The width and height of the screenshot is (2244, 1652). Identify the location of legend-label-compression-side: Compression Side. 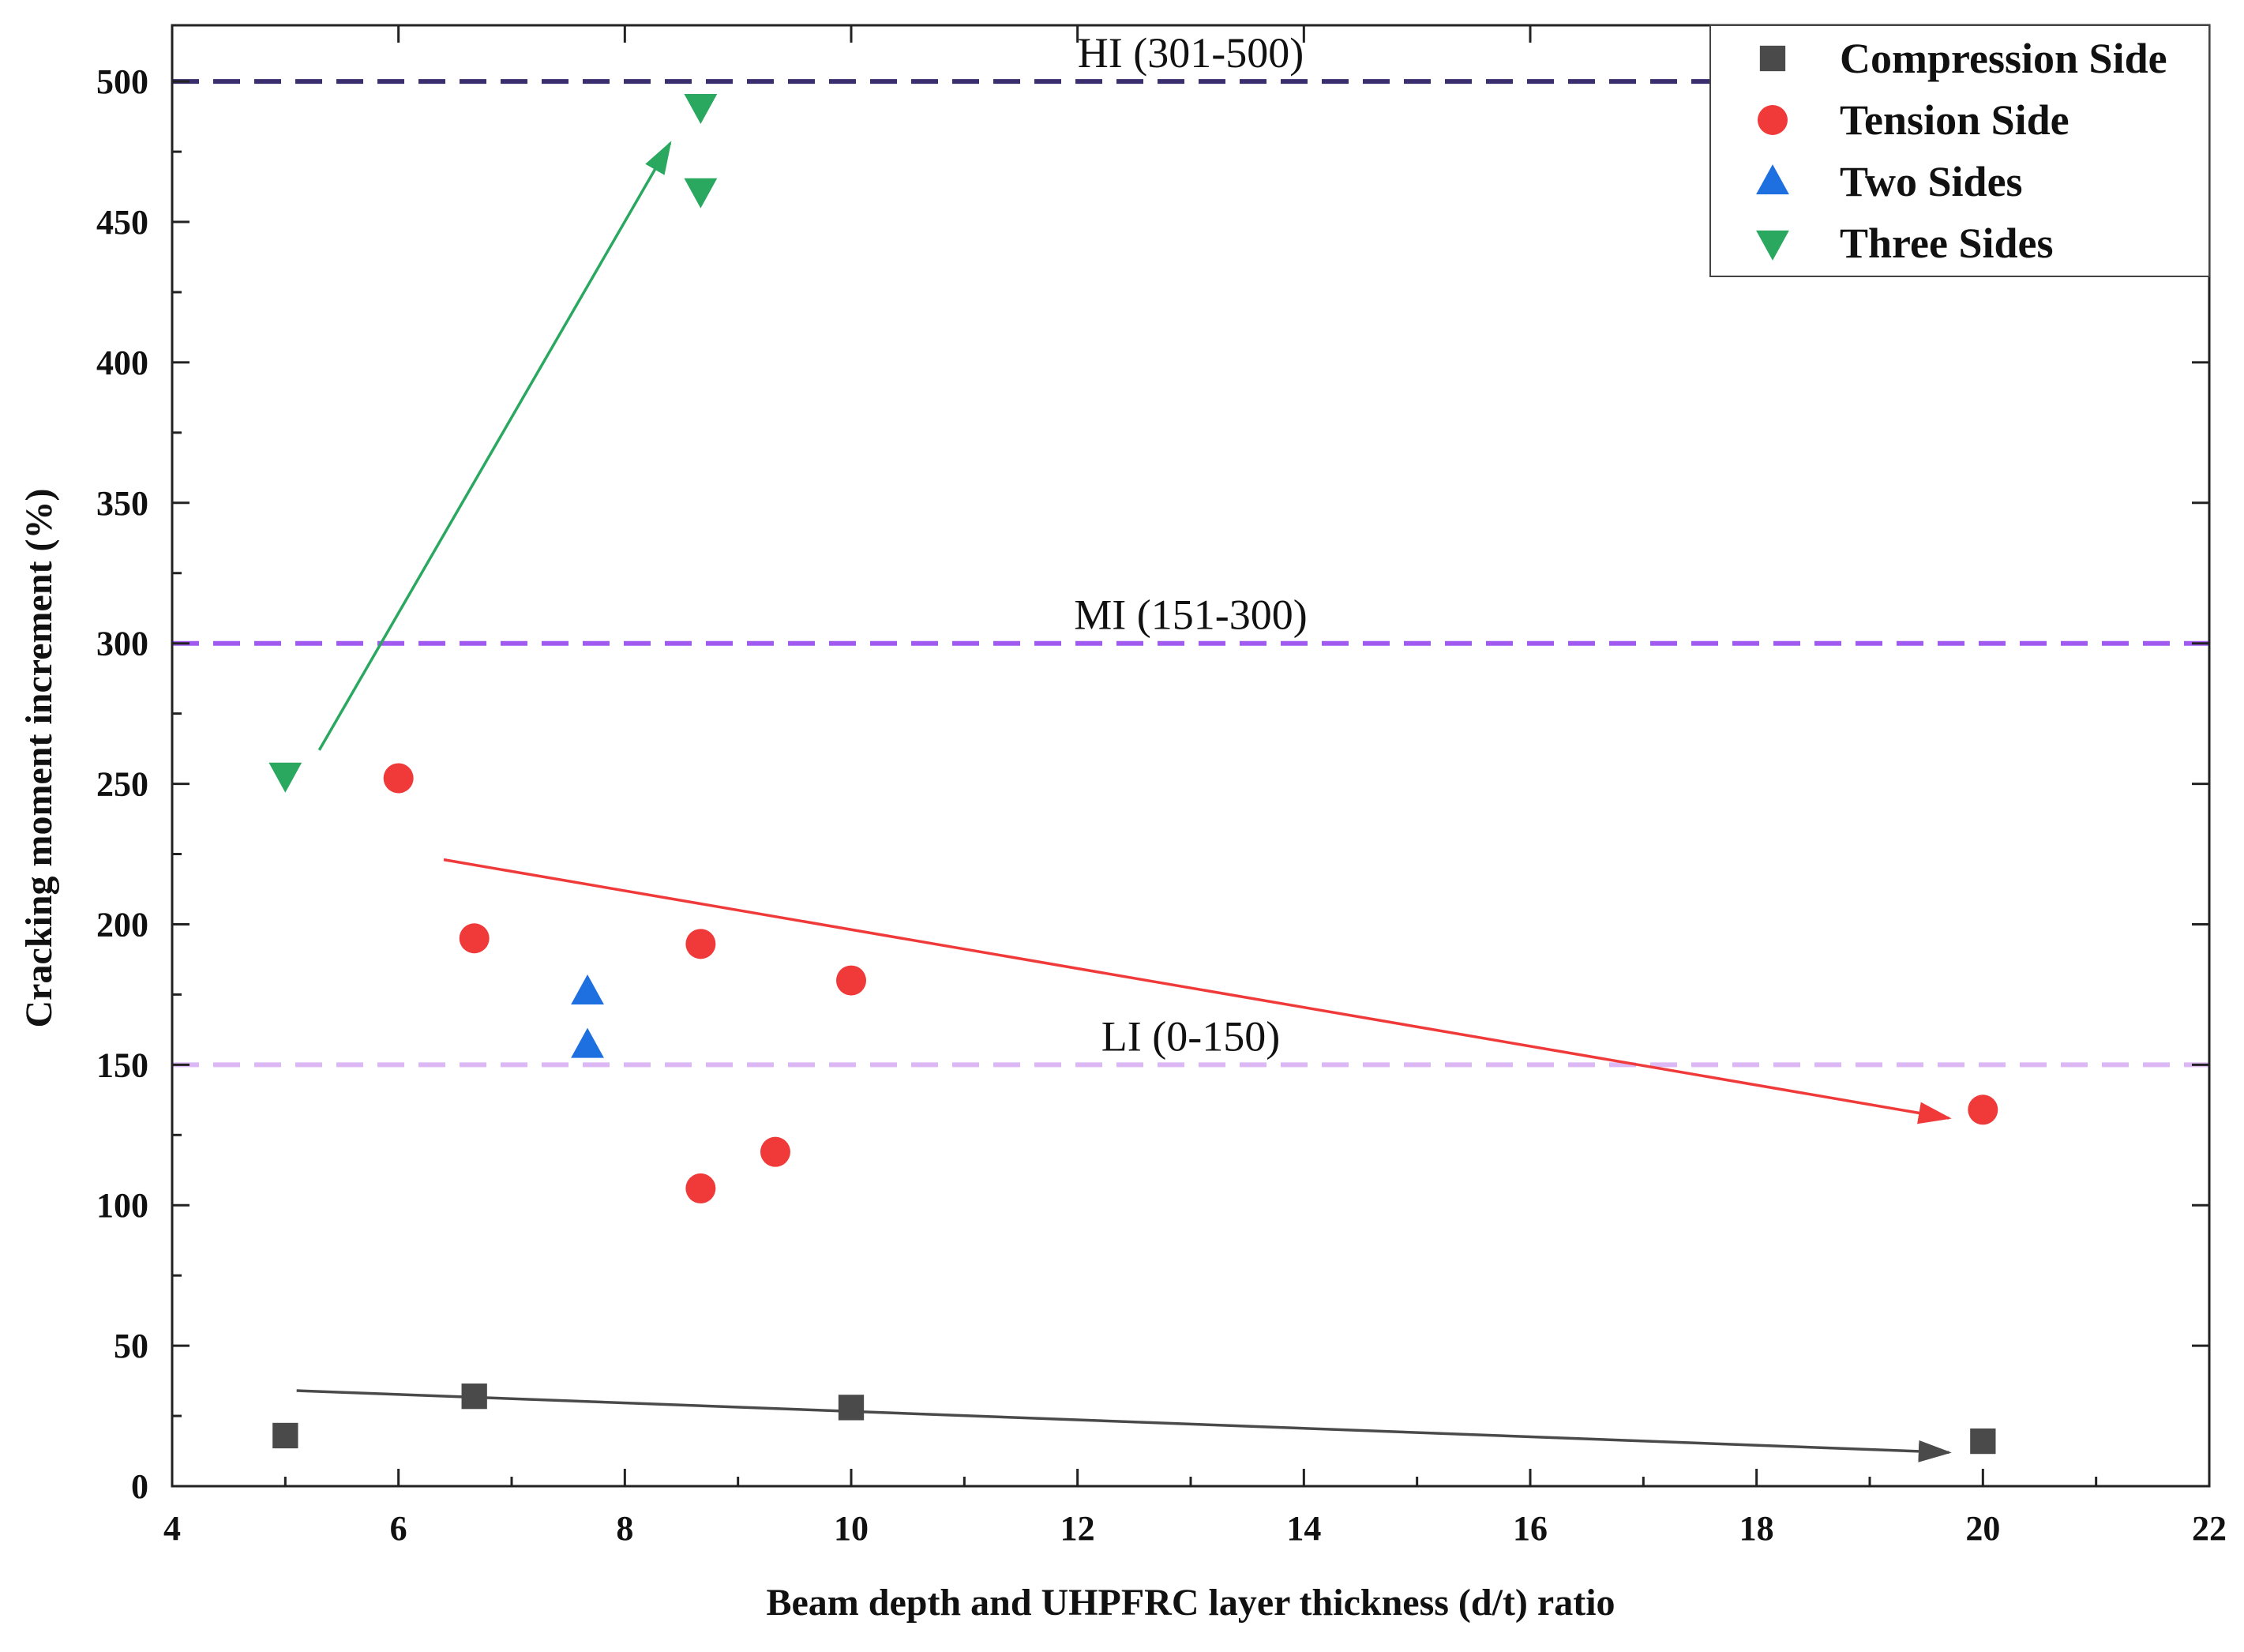
(2004, 58).